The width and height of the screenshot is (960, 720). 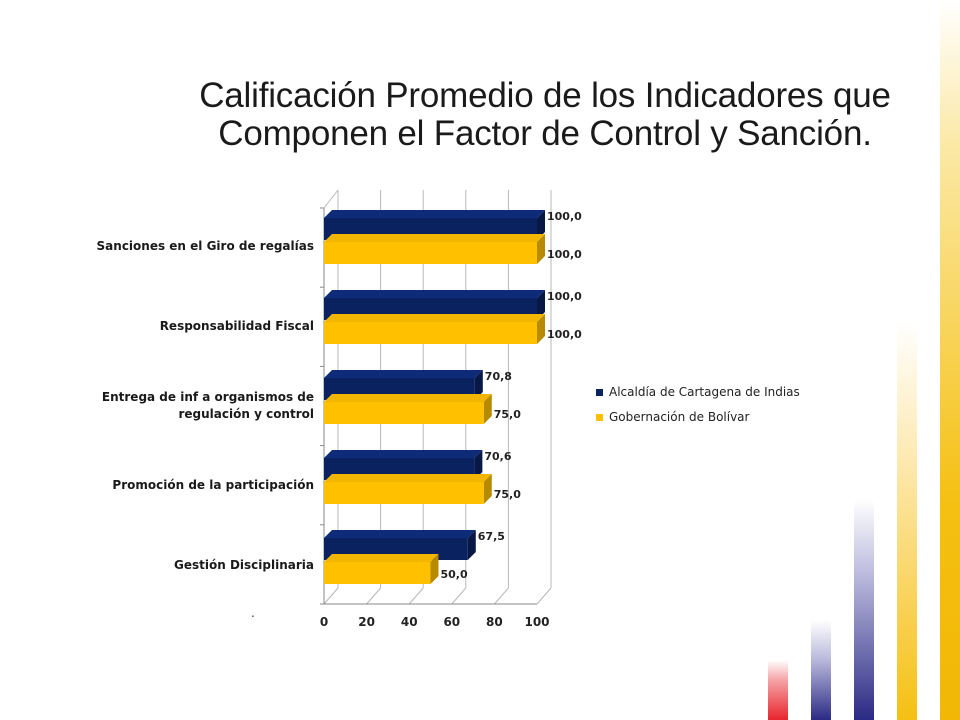 I want to click on data-label-3-1: 75,0, so click(x=507, y=494).